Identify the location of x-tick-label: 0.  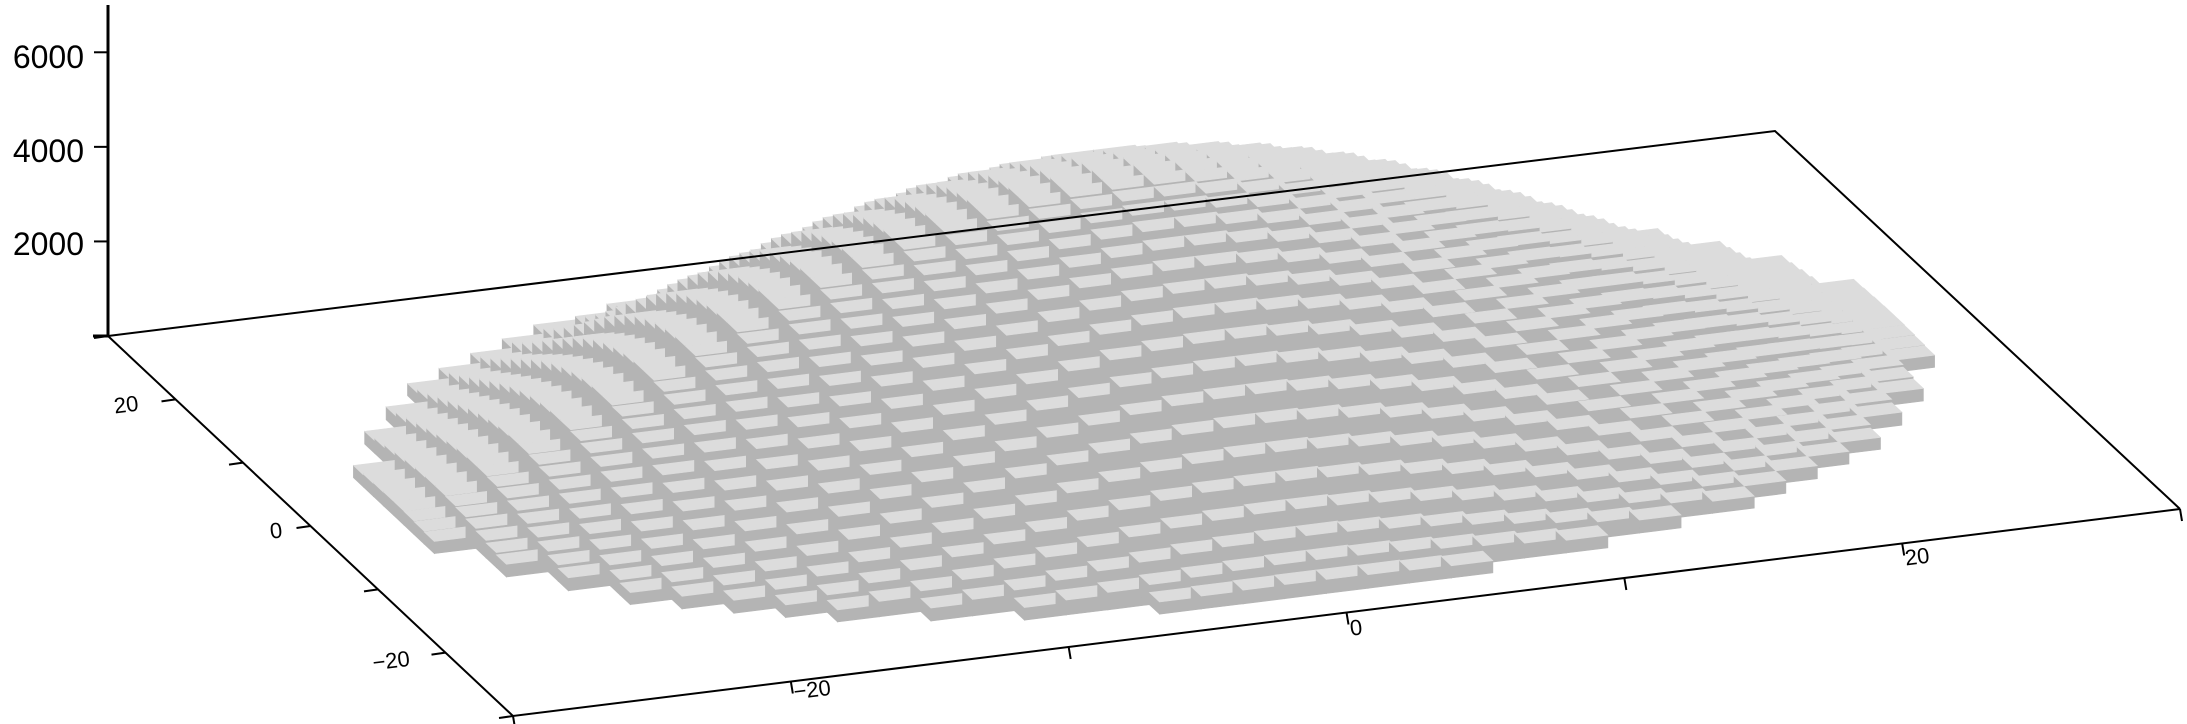
(1355, 627).